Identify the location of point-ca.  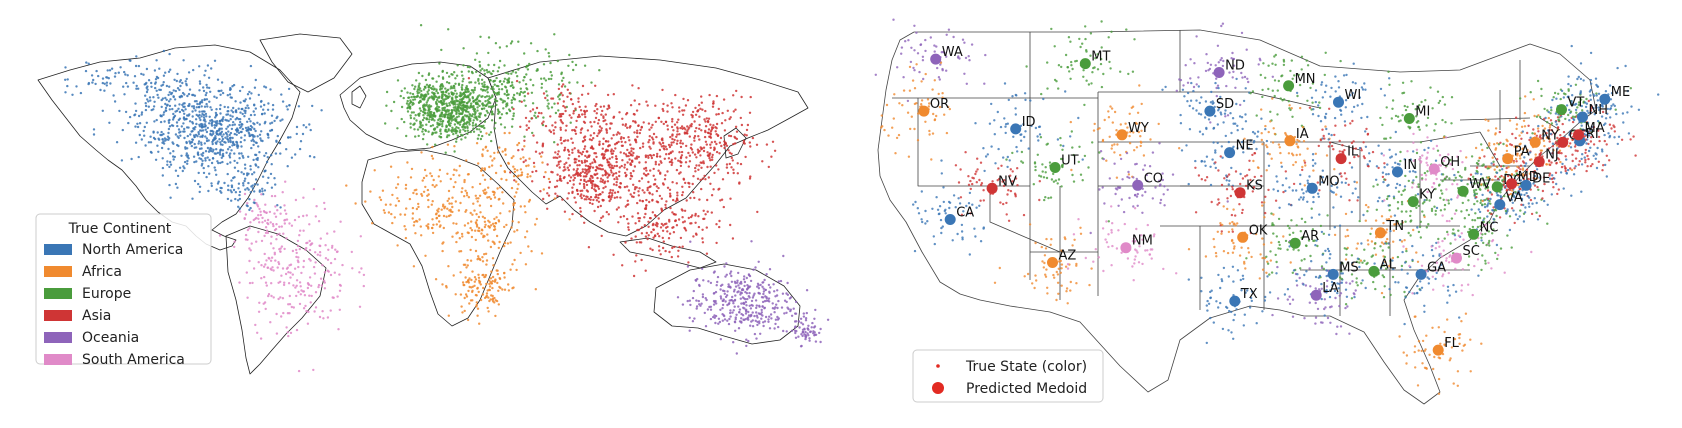
(921, 191).